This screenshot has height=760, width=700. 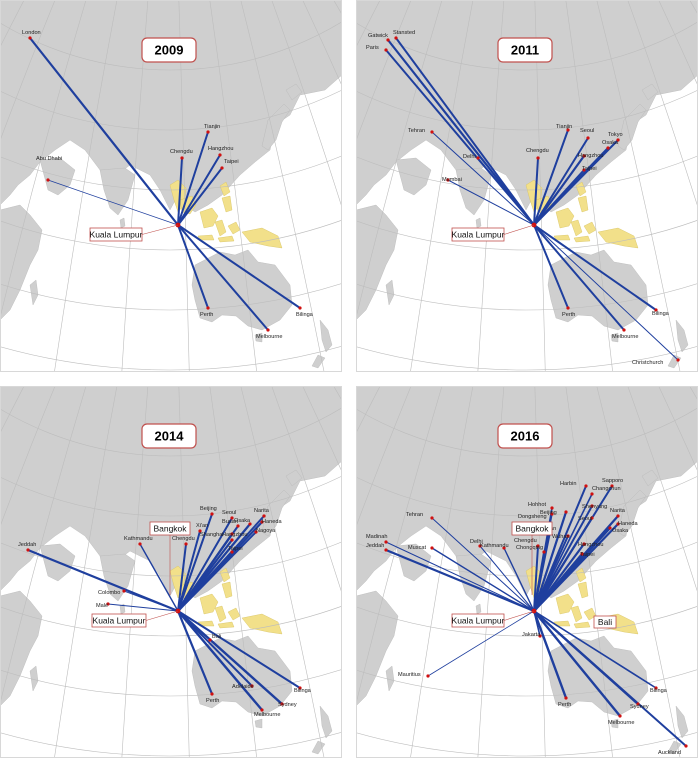 I want to click on hub2-label-box, so click(x=532, y=528).